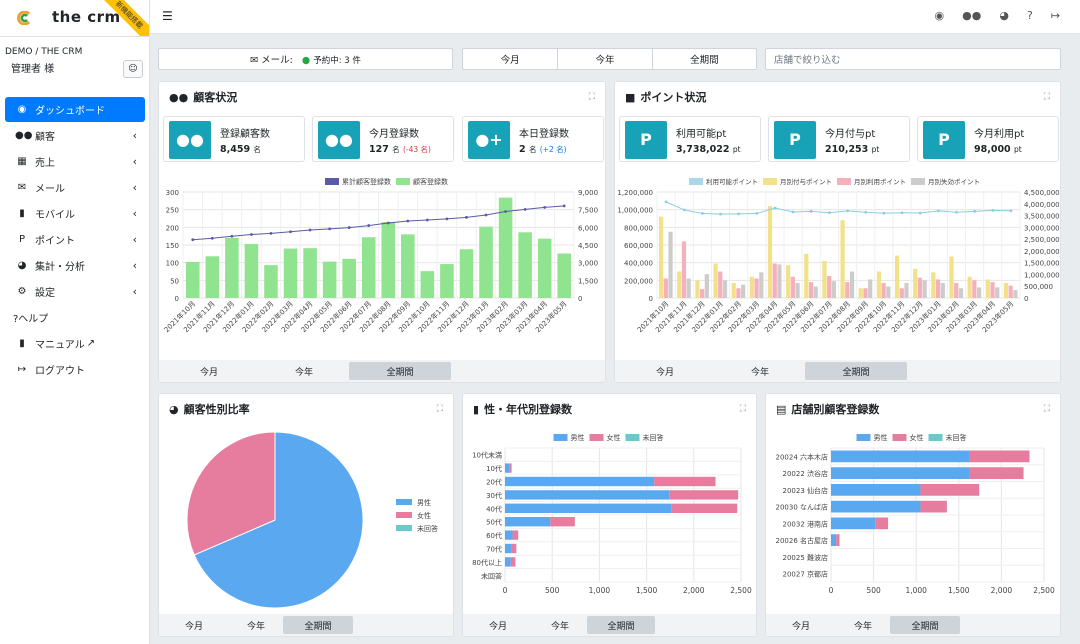  I want to click on pie-chart-icon: ◕, so click(1004, 15).